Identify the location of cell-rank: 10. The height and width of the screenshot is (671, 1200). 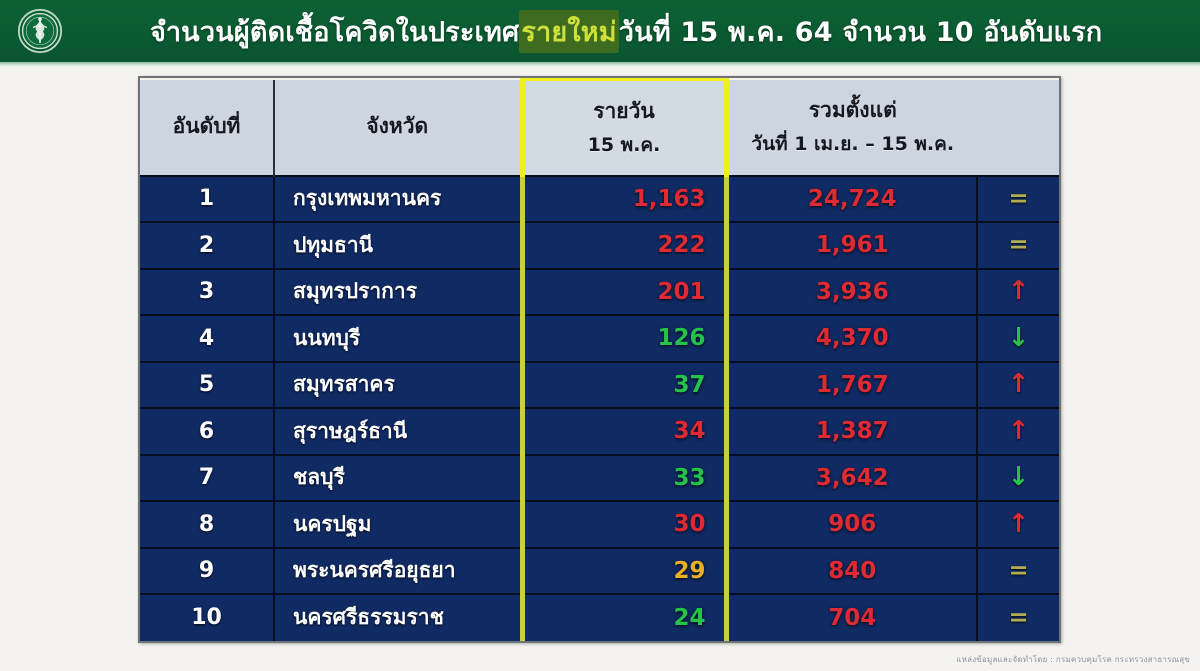
(207, 617).